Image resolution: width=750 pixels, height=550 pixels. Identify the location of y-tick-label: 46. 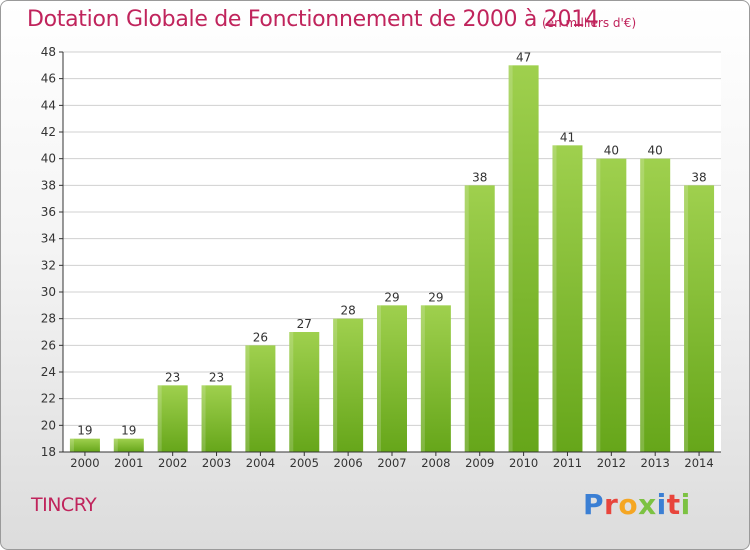
(48, 79).